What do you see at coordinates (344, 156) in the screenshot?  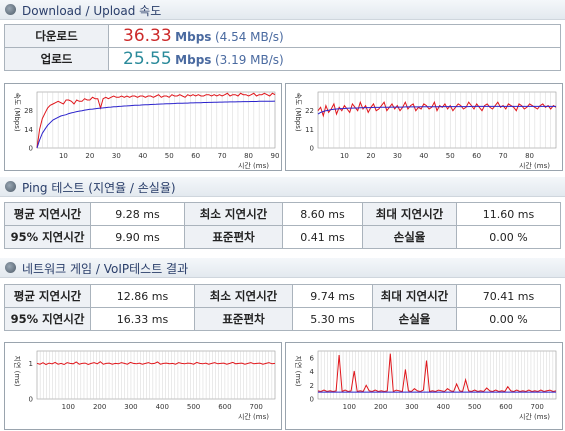 I see `x-tick-label: 10` at bounding box center [344, 156].